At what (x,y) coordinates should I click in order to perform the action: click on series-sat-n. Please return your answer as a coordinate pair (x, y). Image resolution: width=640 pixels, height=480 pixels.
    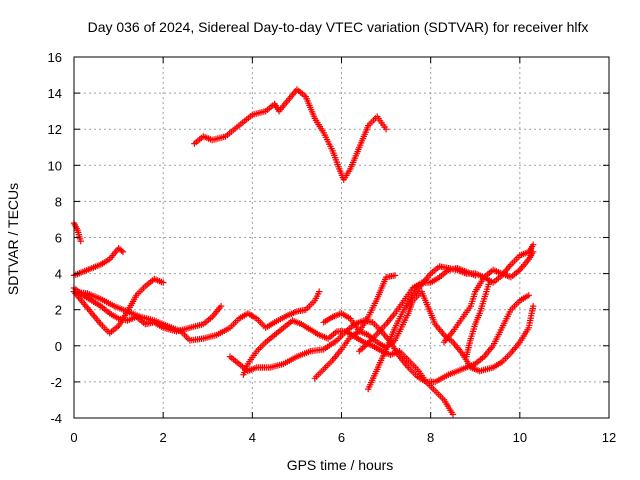
    Looking at the image, I should click on (477, 320).